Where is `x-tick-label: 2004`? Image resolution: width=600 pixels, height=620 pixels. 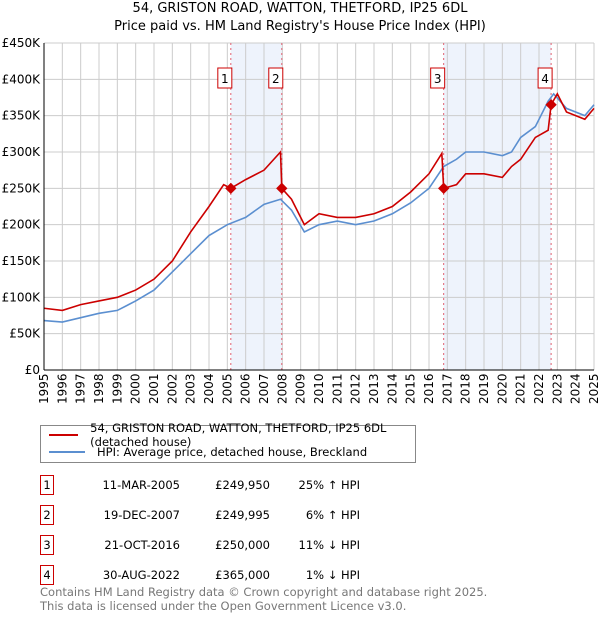 x-tick-label: 2004 is located at coordinates (209, 388).